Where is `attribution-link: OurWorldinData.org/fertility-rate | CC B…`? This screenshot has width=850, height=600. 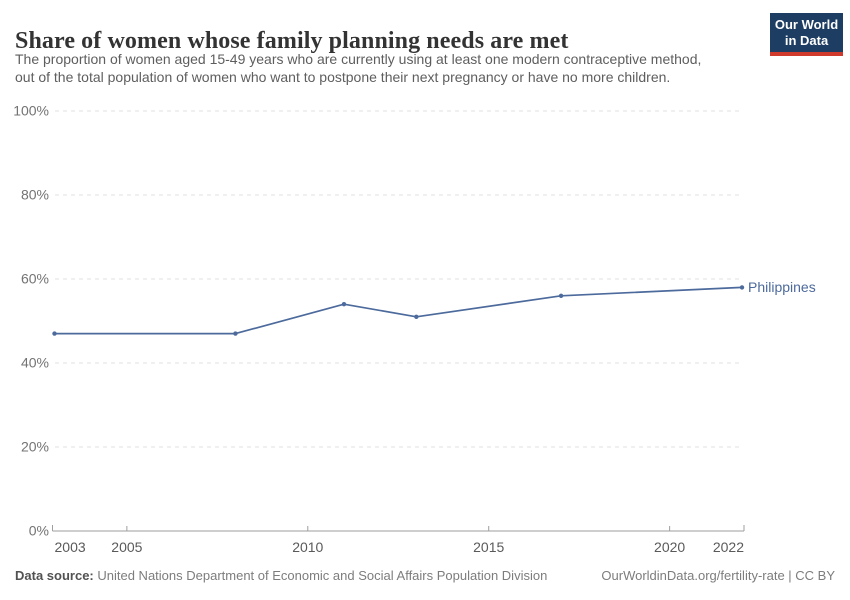 attribution-link: OurWorldinData.org/fertility-rate | CC B… is located at coordinates (718, 575).